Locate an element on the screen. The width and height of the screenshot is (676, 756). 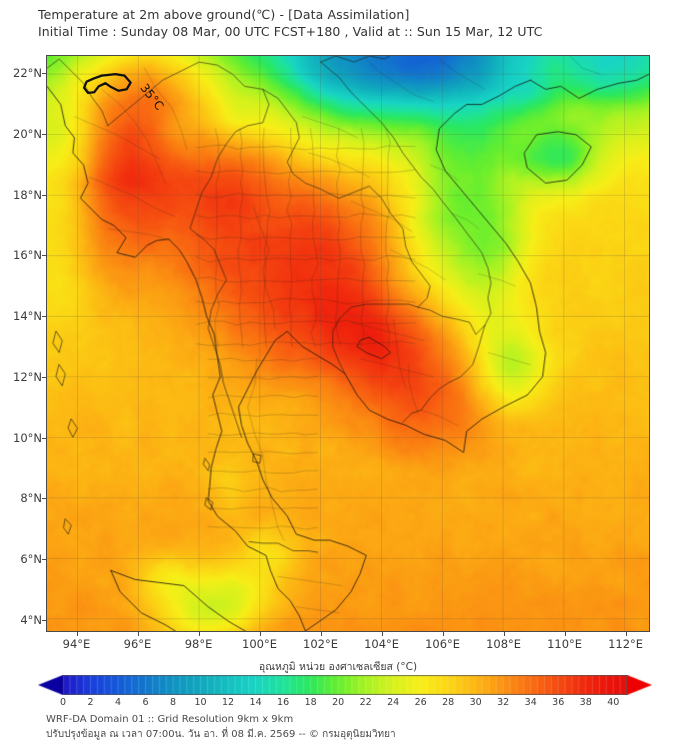
y-axis-tickmarks is located at coordinates (23, 343).